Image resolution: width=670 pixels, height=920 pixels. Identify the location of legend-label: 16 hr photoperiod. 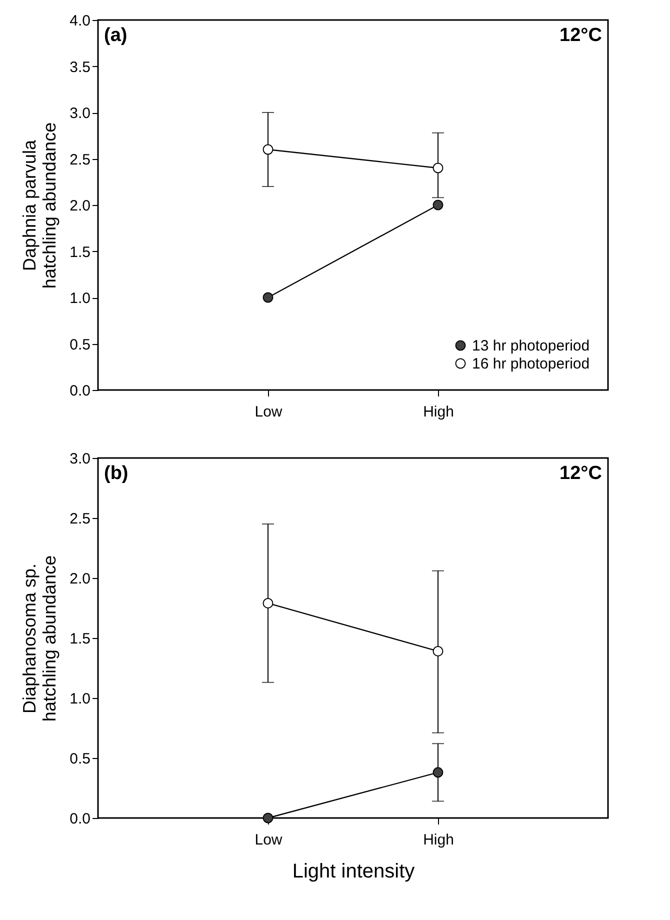
(531, 364).